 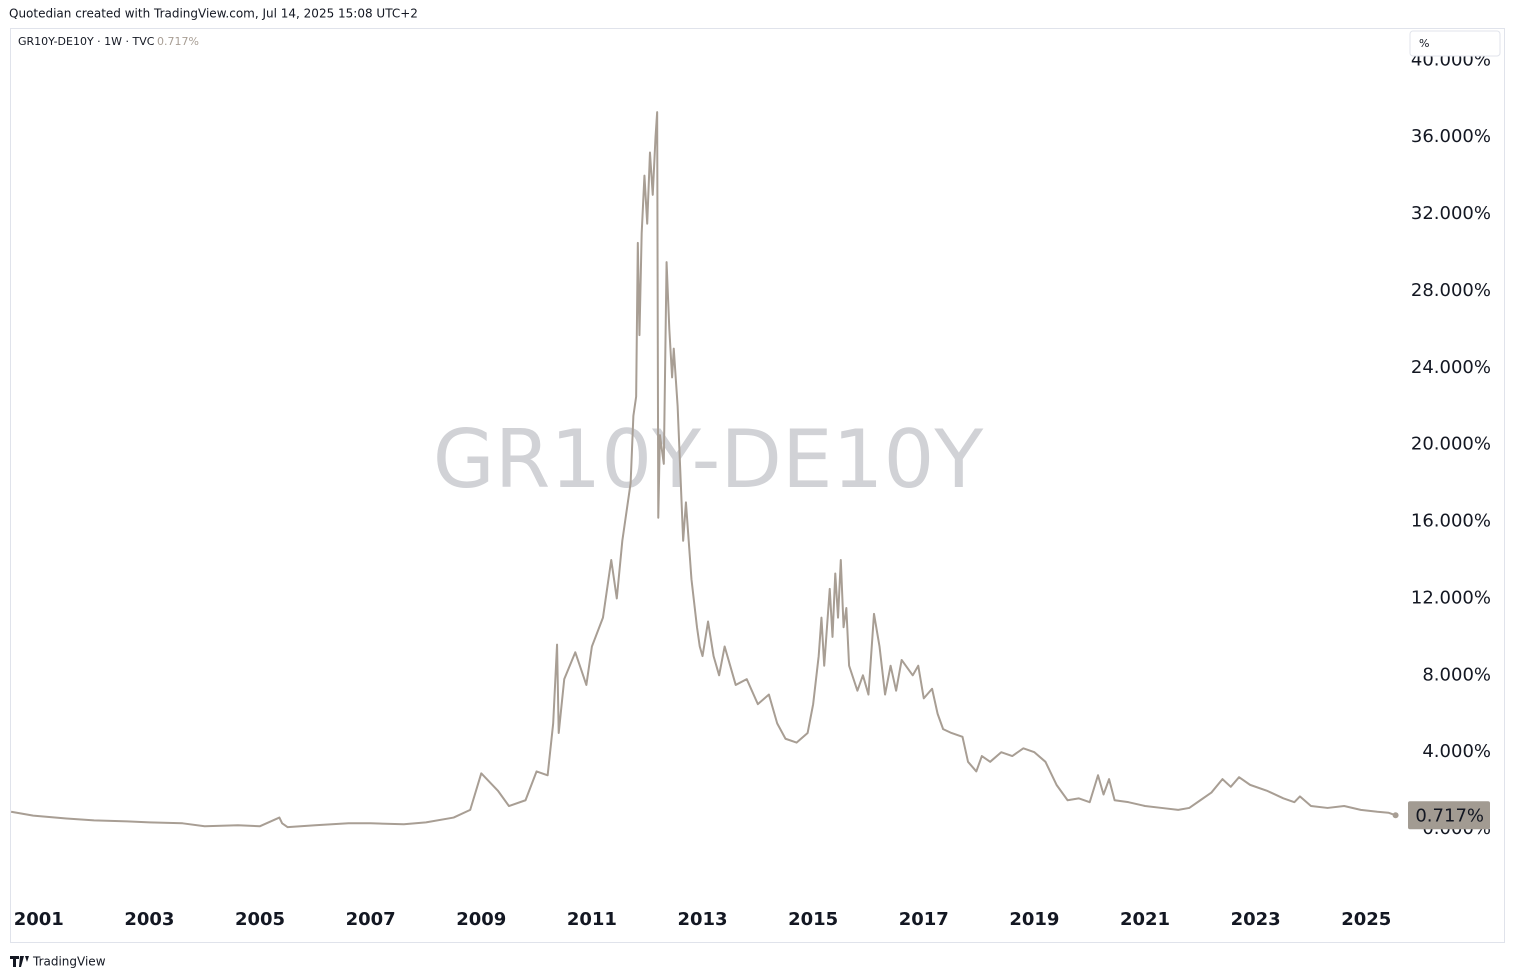 I want to click on x-tick-label: 2007, so click(x=371, y=919).